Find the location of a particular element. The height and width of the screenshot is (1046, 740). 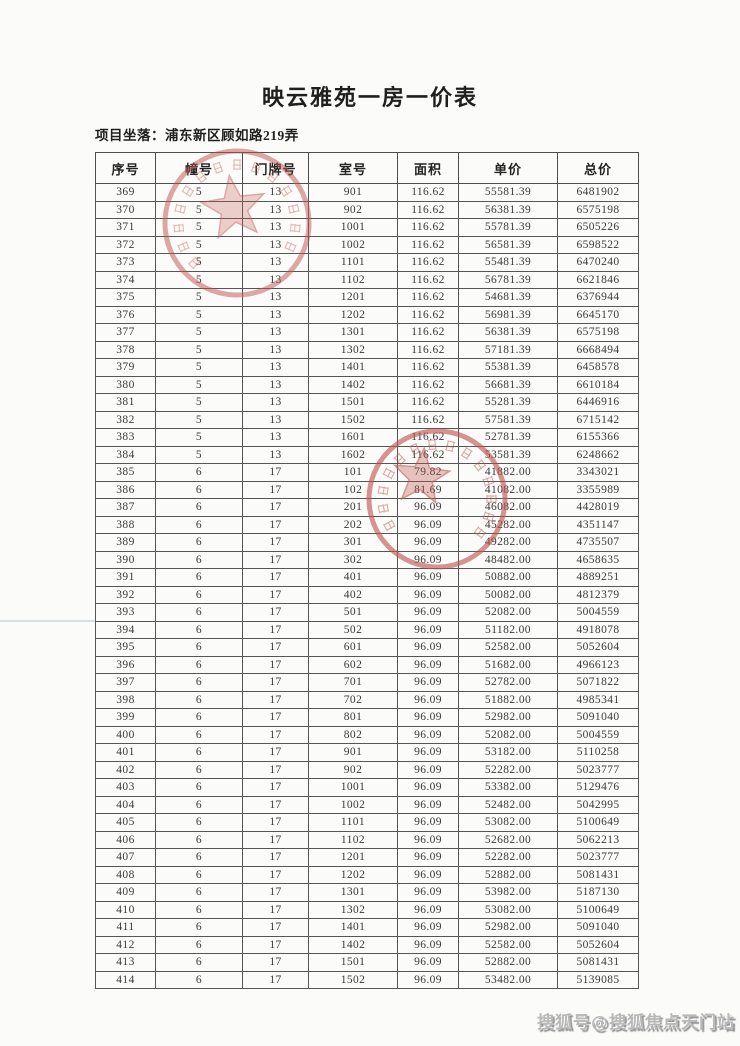

table-row: 407 6 17 1201 96.09 52282.00 5023777 is located at coordinates (367, 857).